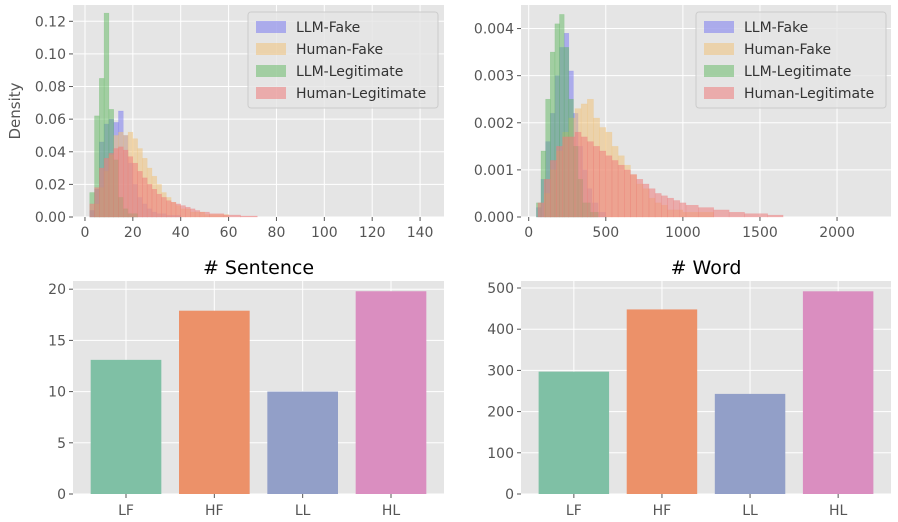  What do you see at coordinates (15, 110) in the screenshot?
I see `y-axis-label: Density` at bounding box center [15, 110].